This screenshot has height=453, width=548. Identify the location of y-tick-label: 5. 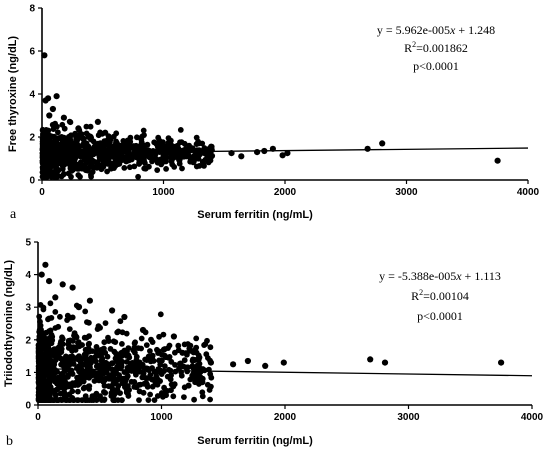
(28, 243).